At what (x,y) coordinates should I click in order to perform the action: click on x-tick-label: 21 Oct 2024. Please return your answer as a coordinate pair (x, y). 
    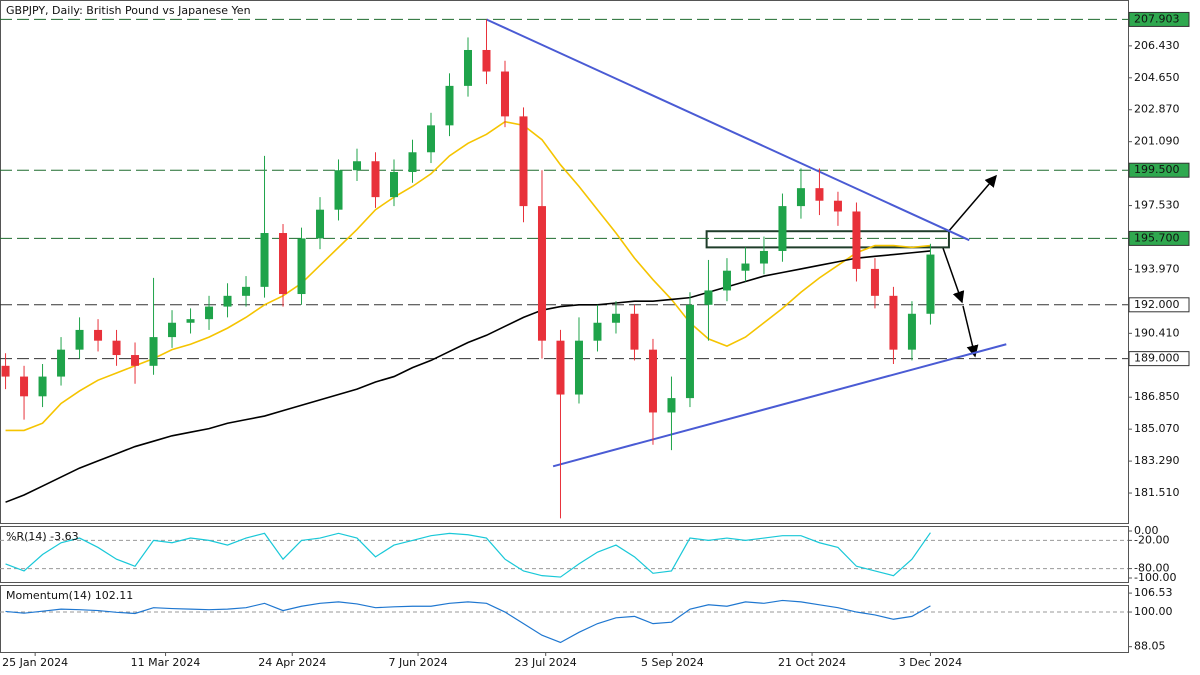
    Looking at the image, I should click on (812, 662).